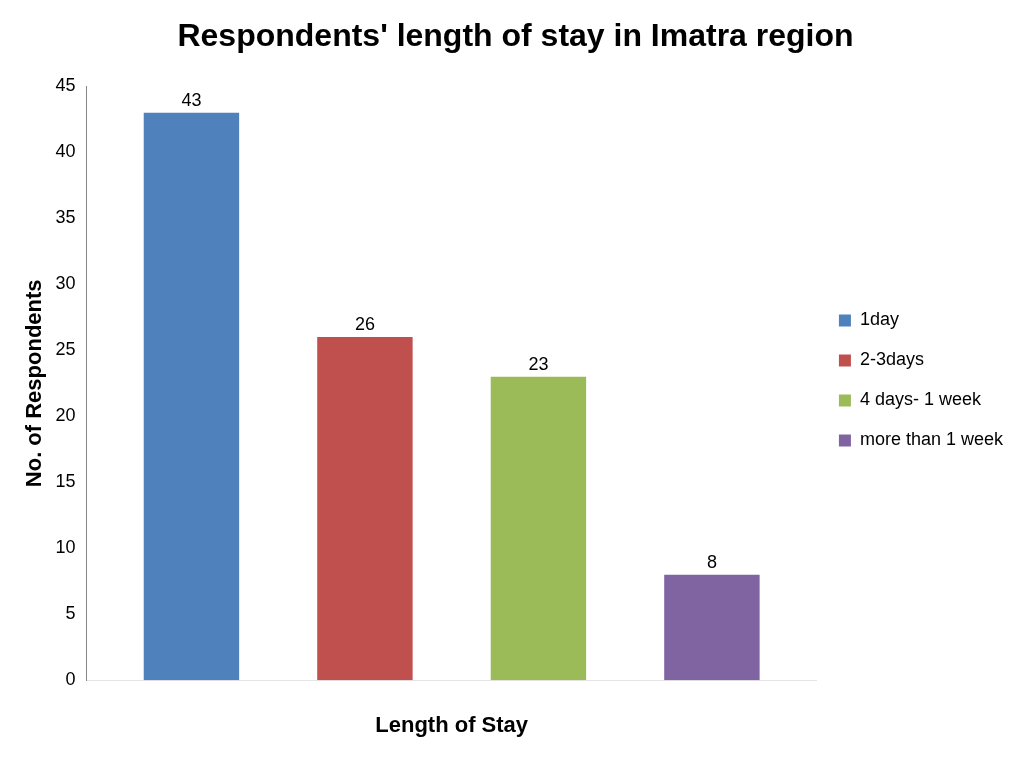 Image resolution: width=1033 pixels, height=763 pixels. Describe the element at coordinates (65, 481) in the screenshot. I see `y-tick-label: 15` at that location.